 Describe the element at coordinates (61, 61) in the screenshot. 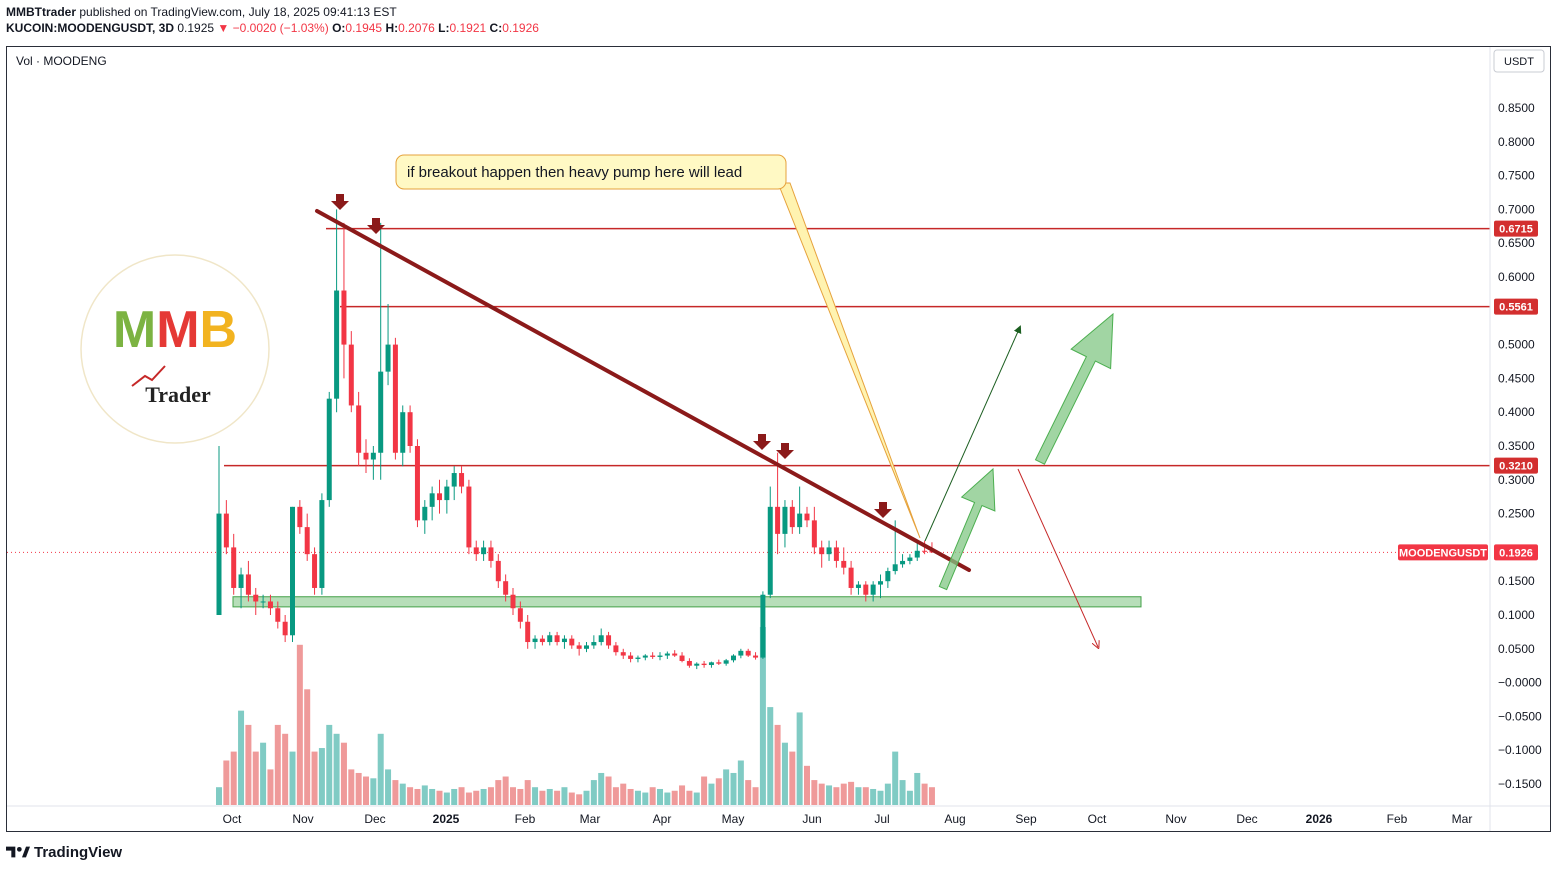

I see `volume-indicator-label: Vol · MOODENG` at that location.